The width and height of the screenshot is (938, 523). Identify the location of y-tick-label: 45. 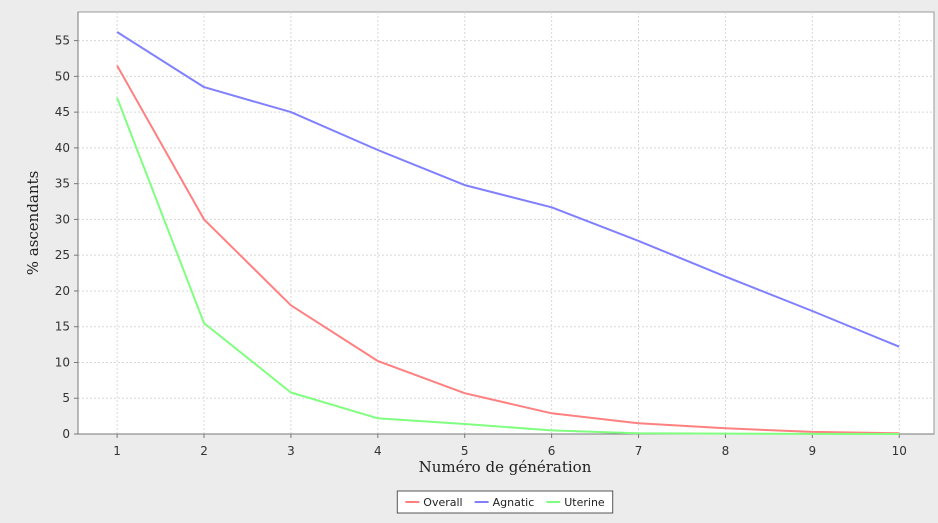
(62, 112).